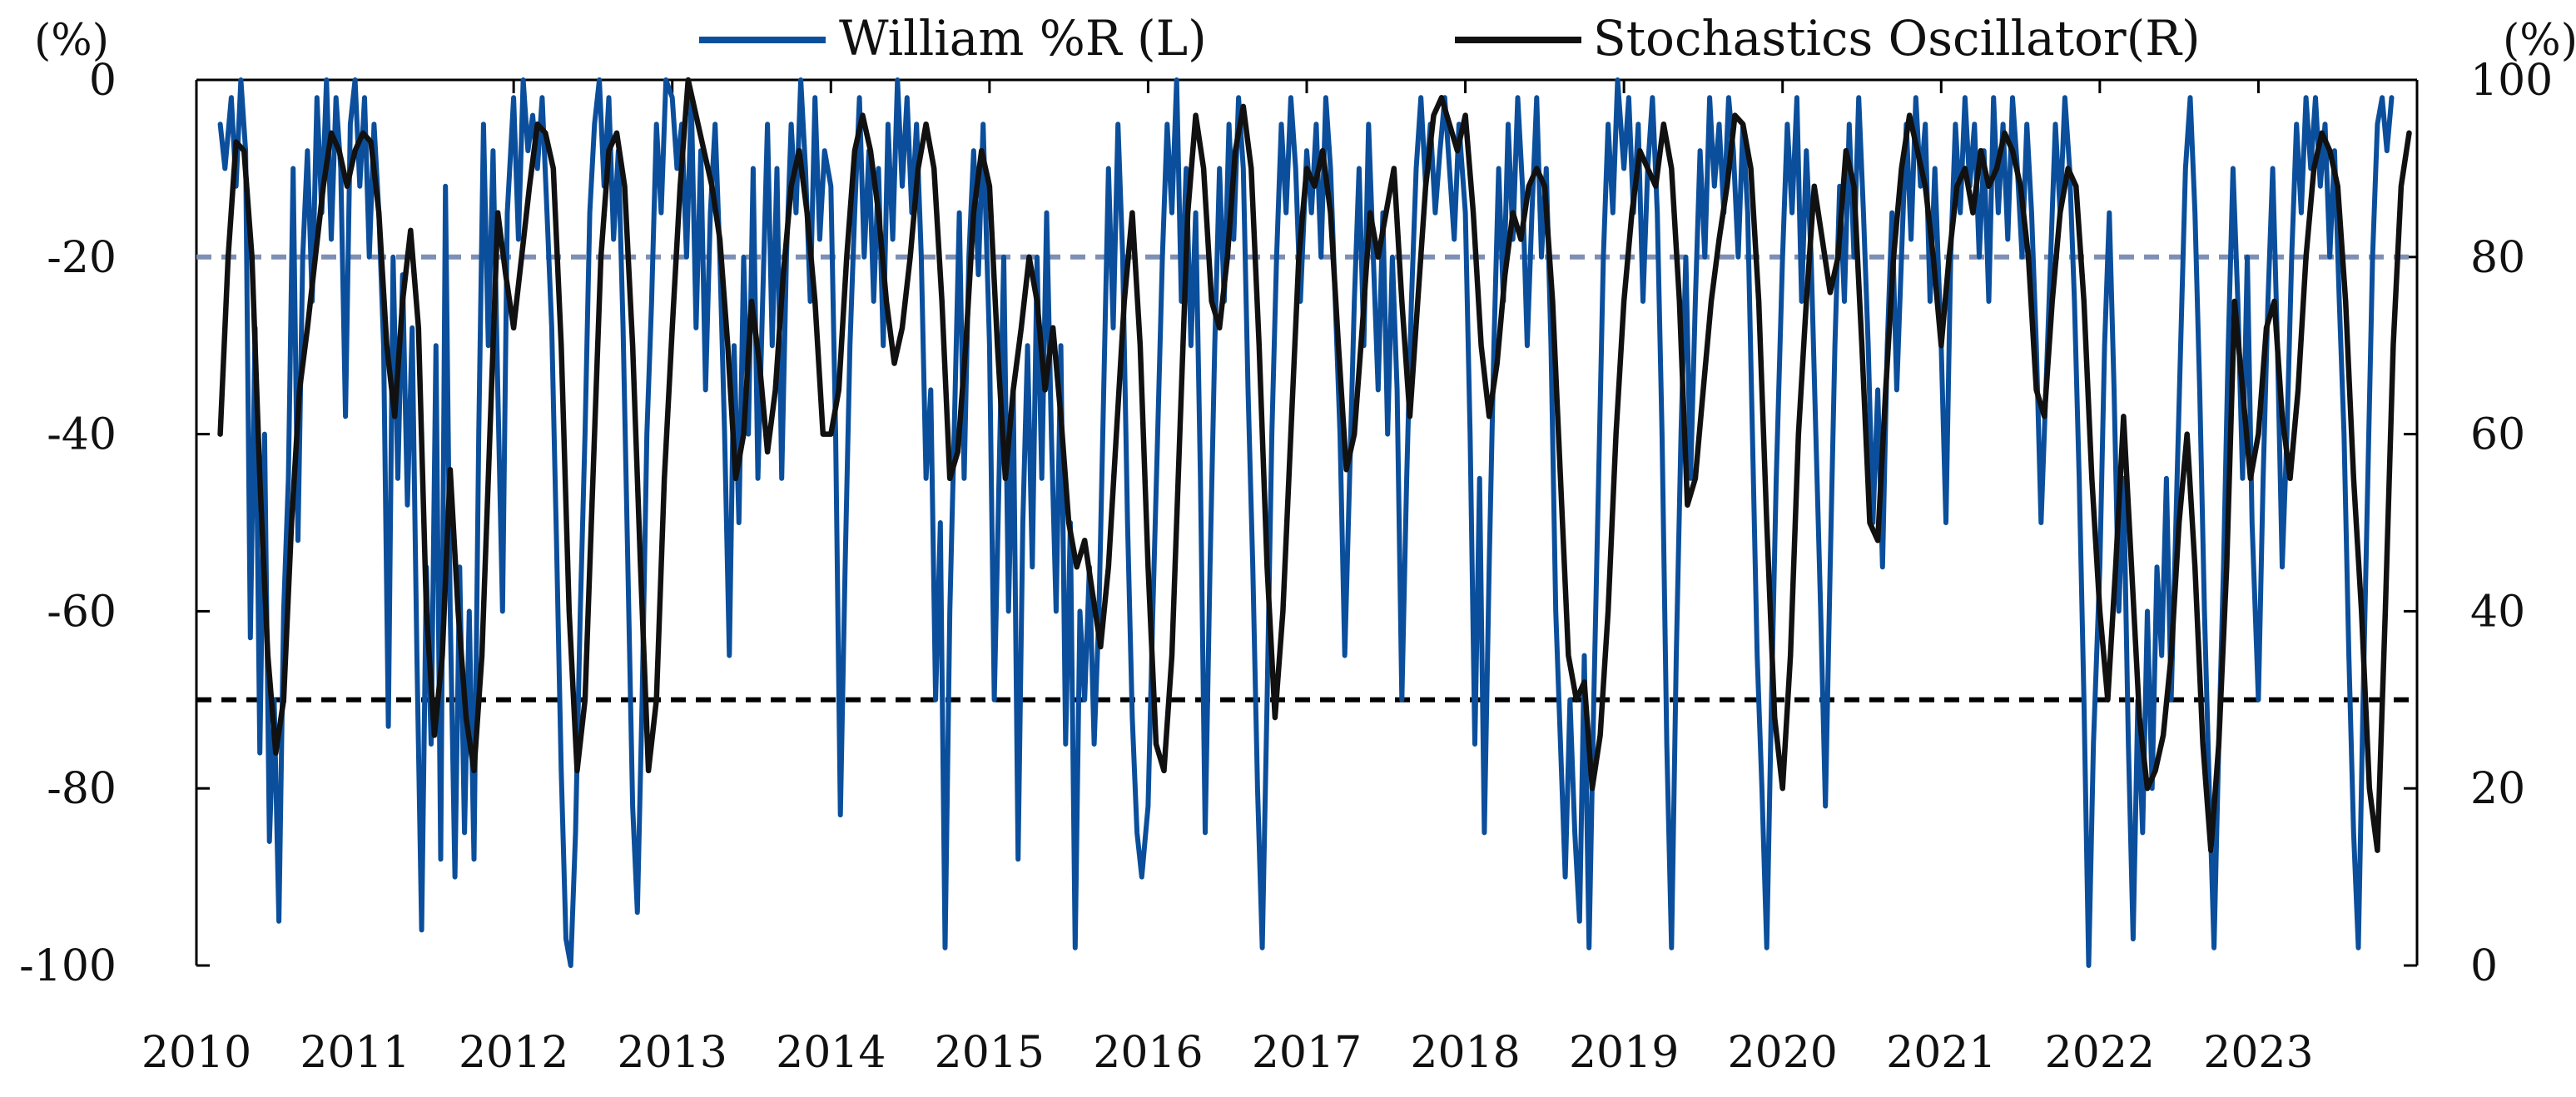  What do you see at coordinates (513, 1053) in the screenshot?
I see `x-tick-label: 2012` at bounding box center [513, 1053].